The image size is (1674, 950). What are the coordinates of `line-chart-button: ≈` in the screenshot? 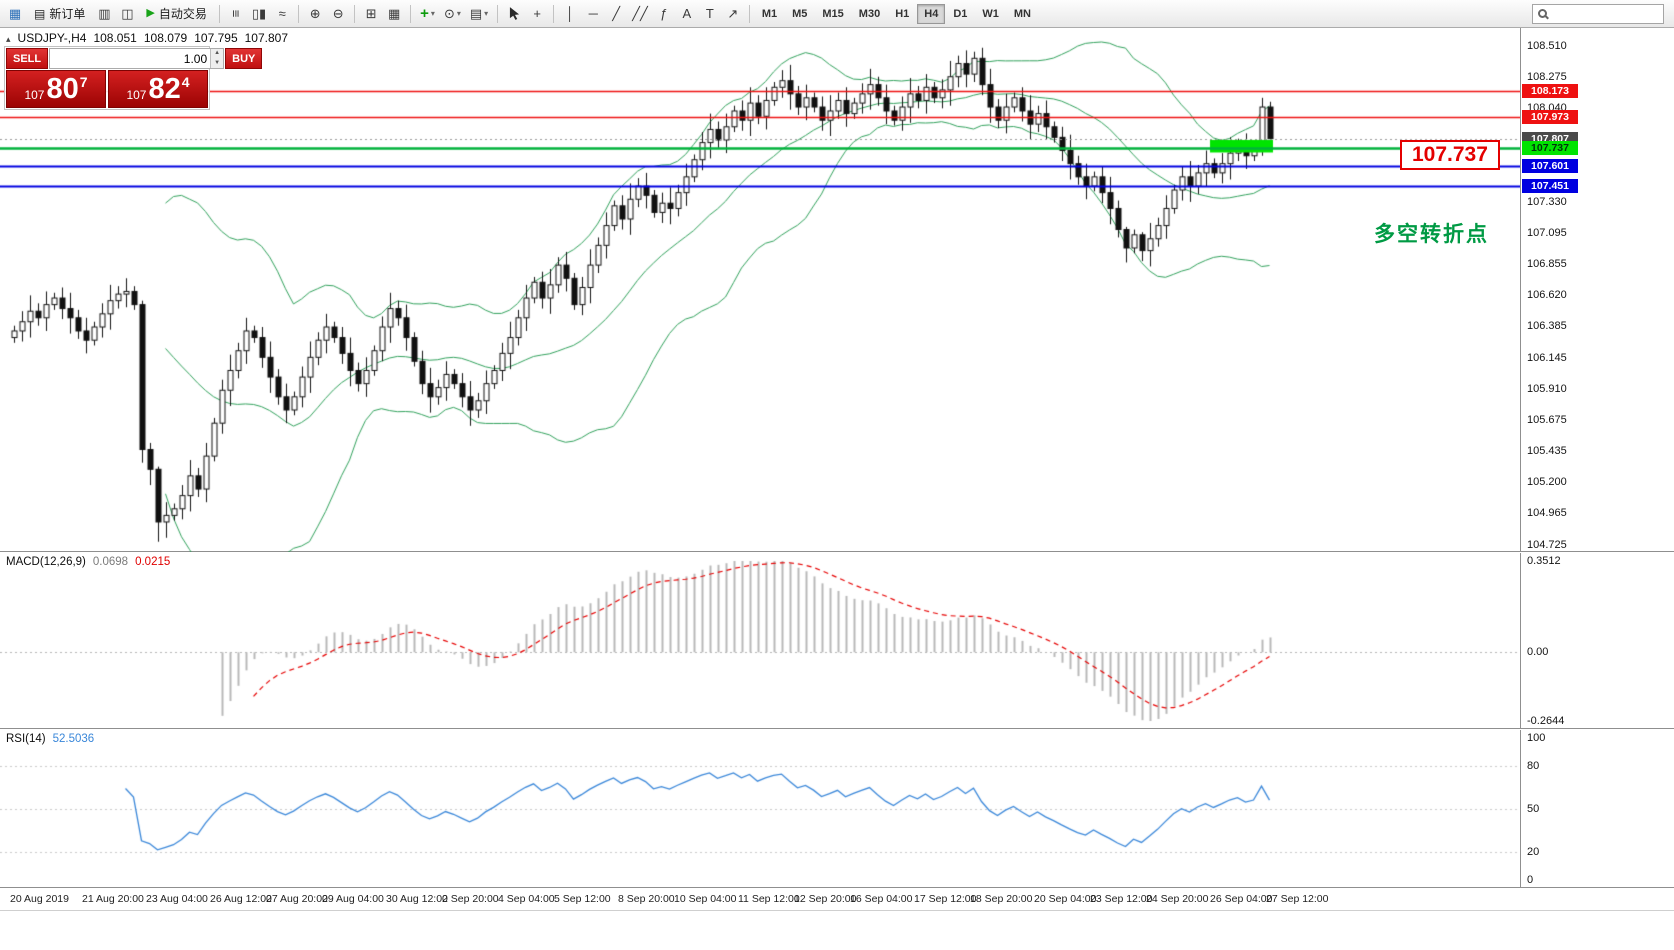 It's located at (282, 14).